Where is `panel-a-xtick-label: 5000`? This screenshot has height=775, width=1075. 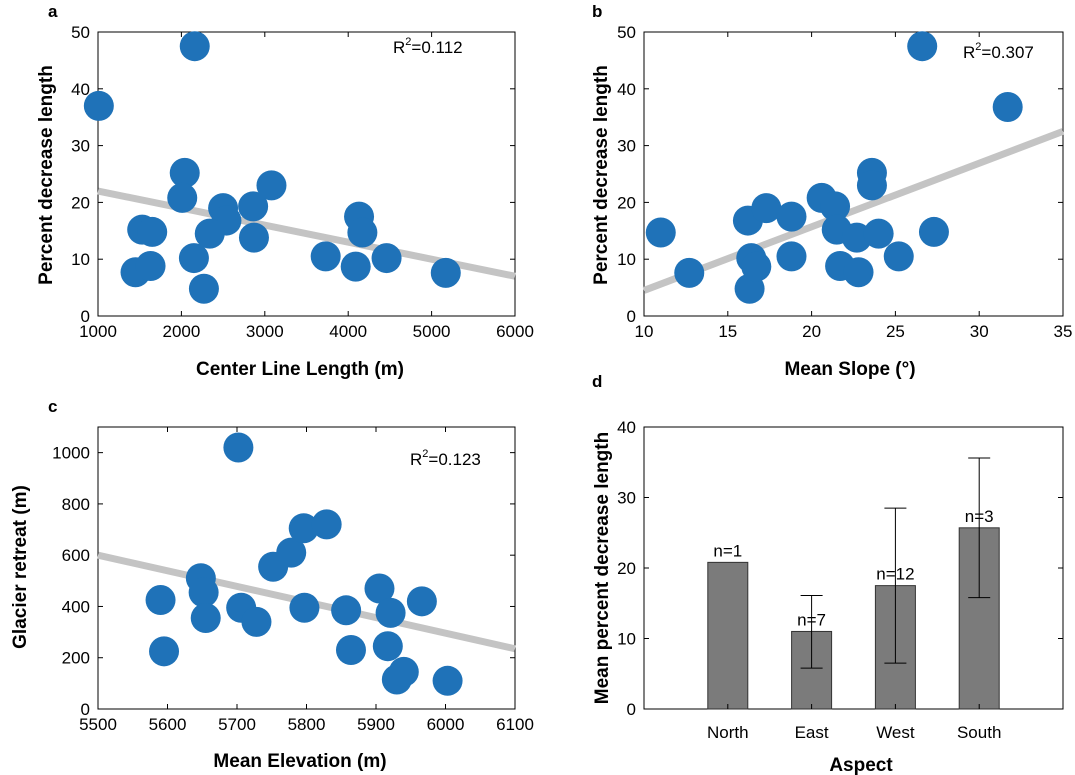
panel-a-xtick-label: 5000 is located at coordinates (432, 331).